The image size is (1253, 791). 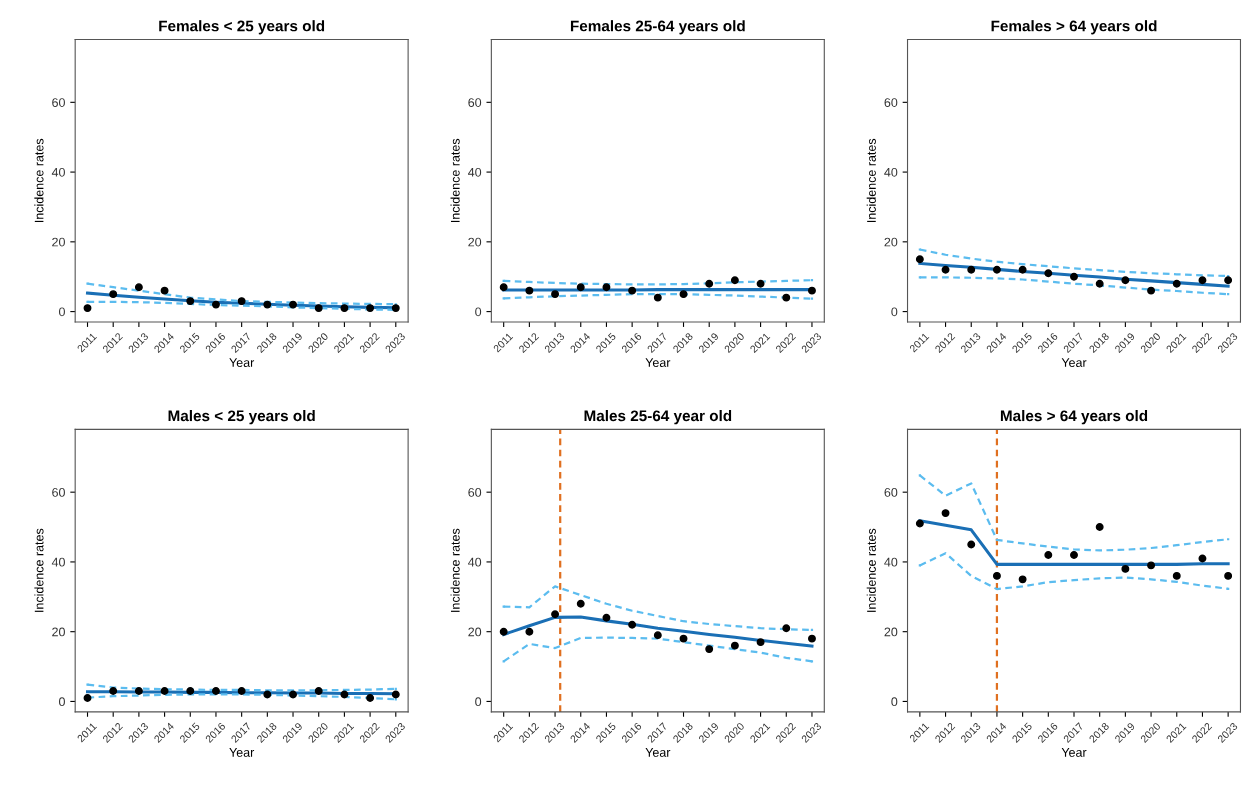 What do you see at coordinates (1074, 417) in the screenshot?
I see `chart-title: Males > 64 years old` at bounding box center [1074, 417].